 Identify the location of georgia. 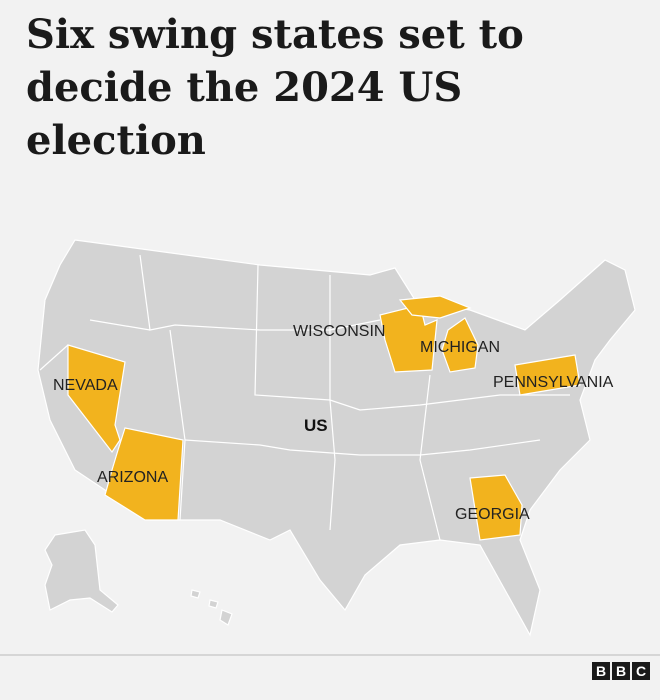
(496, 507).